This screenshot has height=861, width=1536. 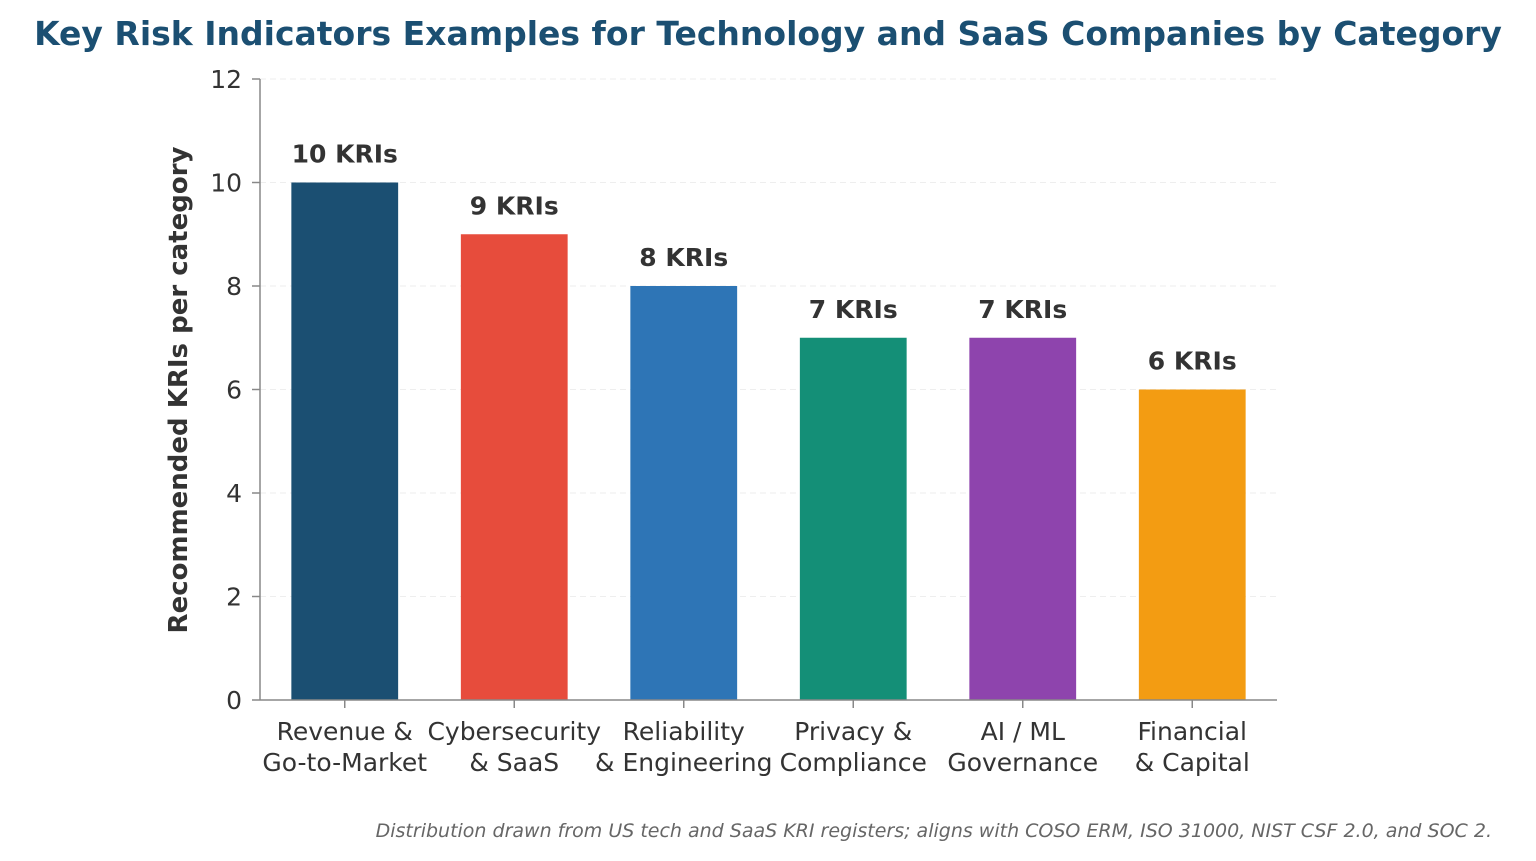 What do you see at coordinates (345, 731) in the screenshot?
I see `x-tick-label: Revenue &` at bounding box center [345, 731].